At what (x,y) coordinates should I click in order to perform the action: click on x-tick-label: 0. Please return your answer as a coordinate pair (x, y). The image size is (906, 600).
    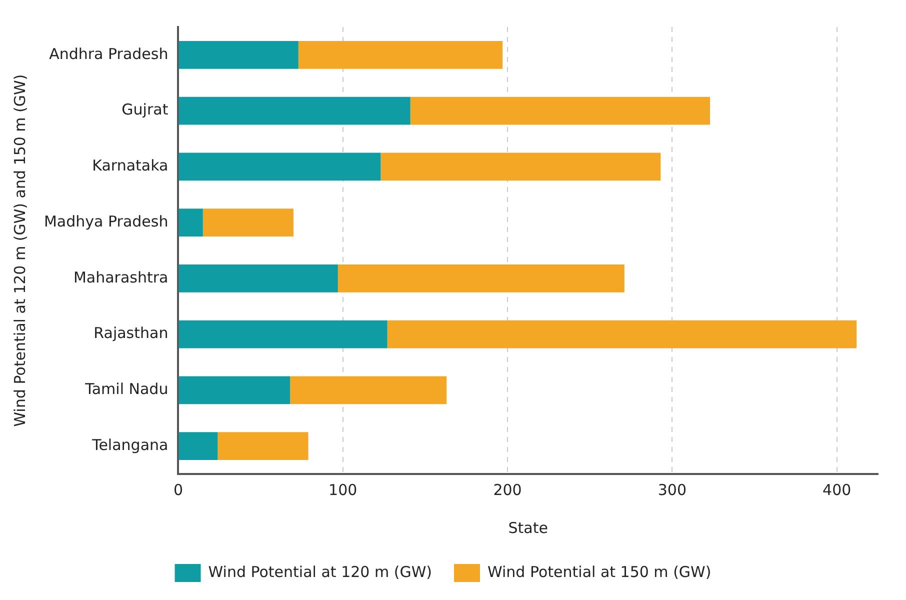
    Looking at the image, I should click on (178, 489).